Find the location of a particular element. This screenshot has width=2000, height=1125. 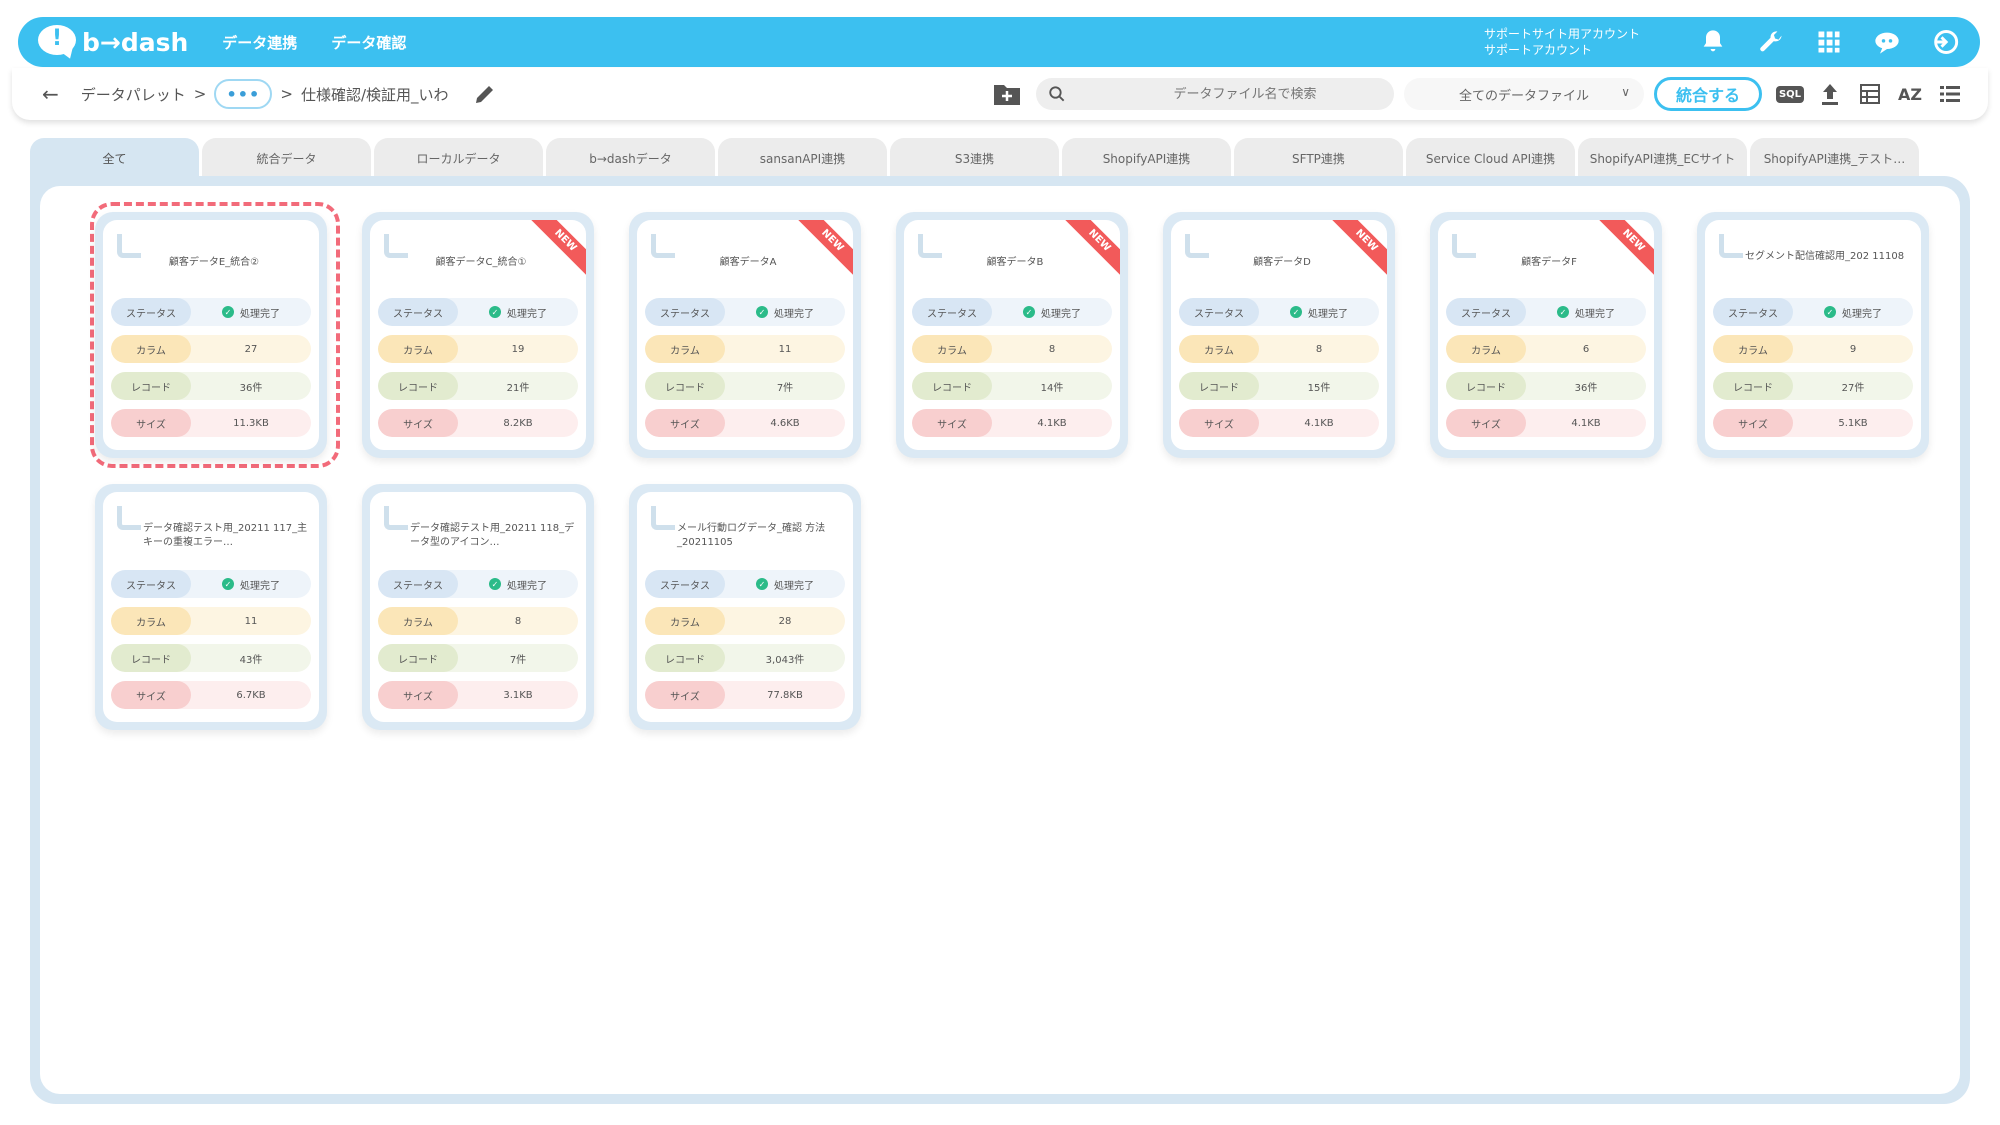

tab-local-data: ローカルデータ is located at coordinates (458, 158).